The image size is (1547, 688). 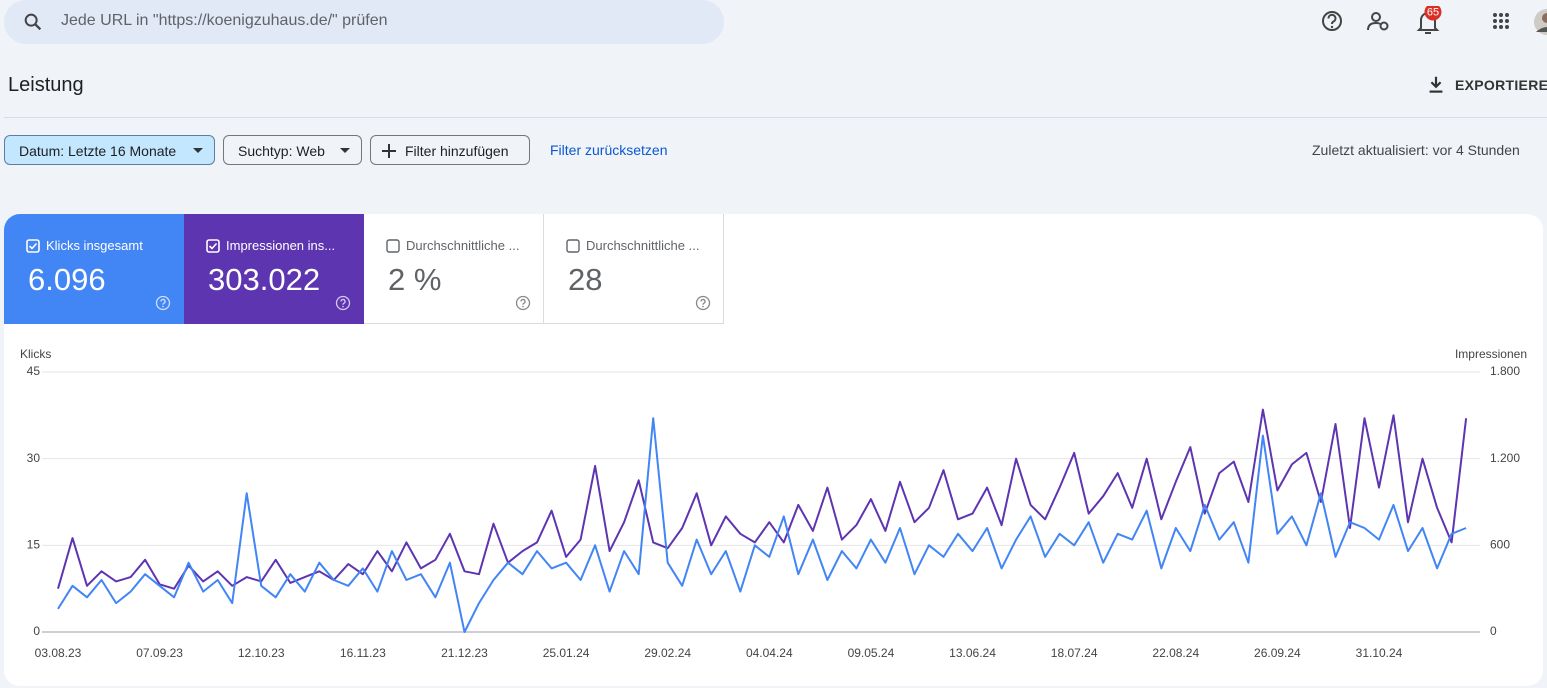 I want to click on admin-icon, so click(x=1378, y=21).